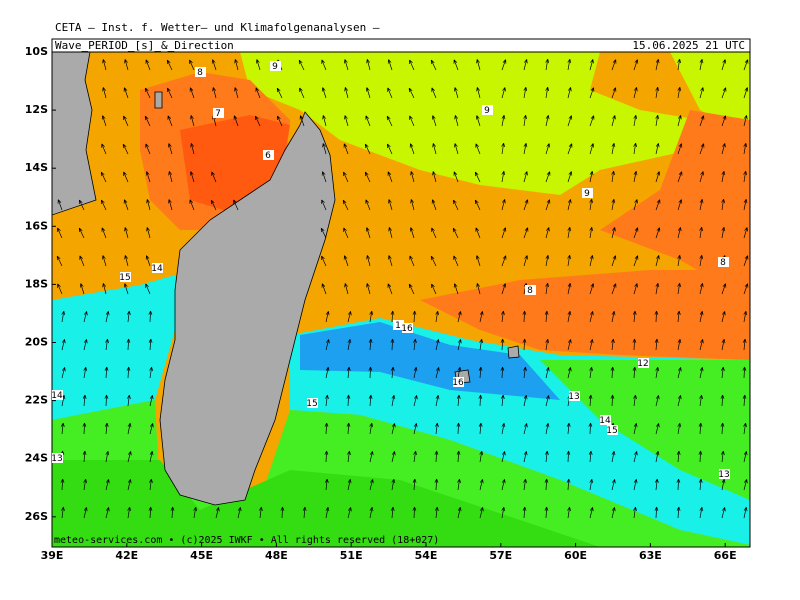 The image size is (800, 600). I want to click on contour-label: 15, so click(611, 431).